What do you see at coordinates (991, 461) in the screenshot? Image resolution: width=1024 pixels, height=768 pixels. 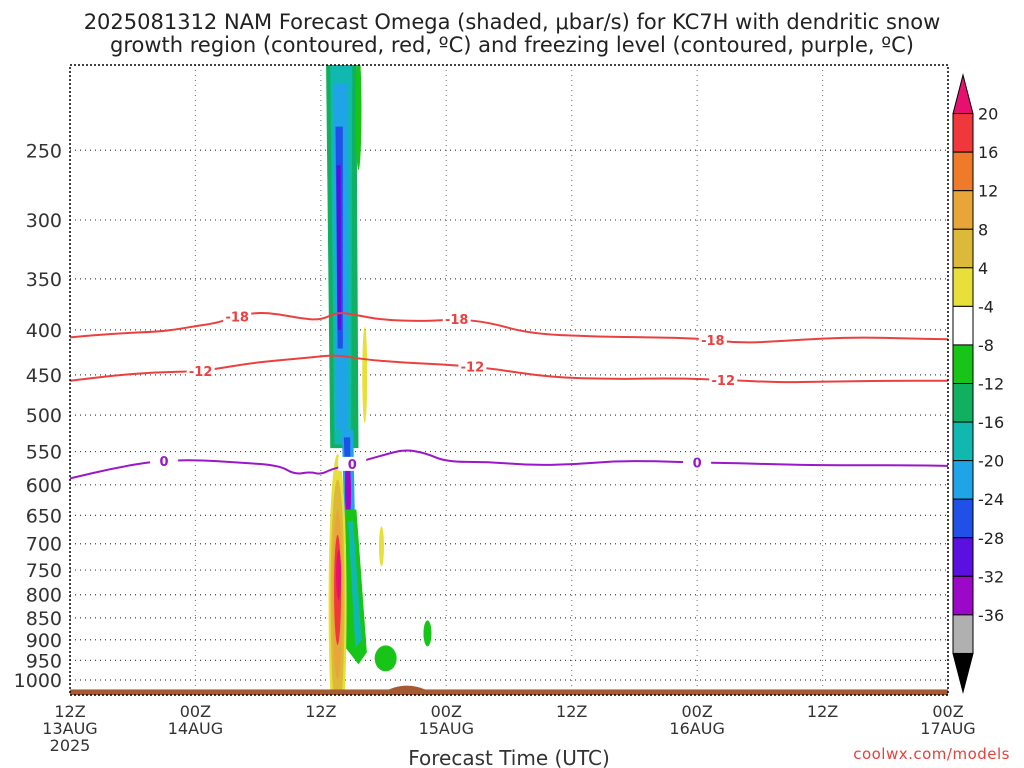 I see `colorbar-label-9: -20` at bounding box center [991, 461].